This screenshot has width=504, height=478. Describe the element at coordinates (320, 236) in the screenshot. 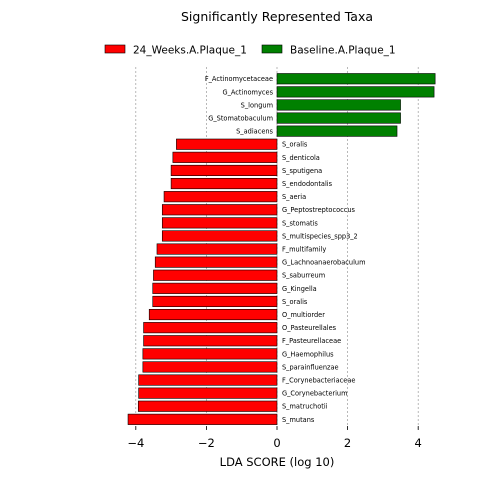

I see `bar-label-12: S_multispecies_spp3_2` at that location.